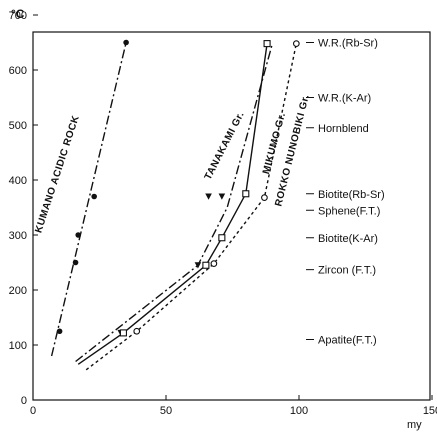  What do you see at coordinates (347, 271) in the screenshot?
I see `reference-label: Zircon (F.T.)` at bounding box center [347, 271].